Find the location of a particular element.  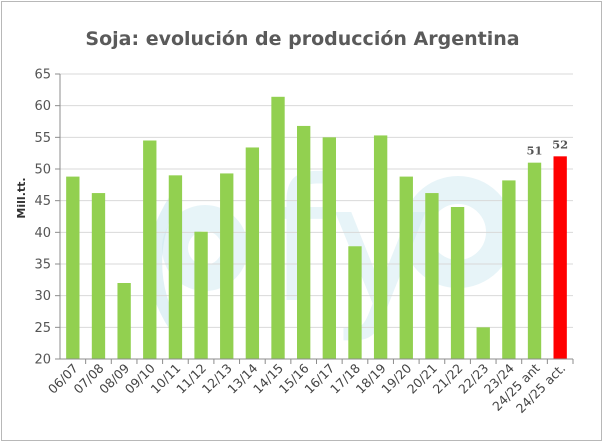

y-tick-label: 60 is located at coordinates (42, 106).